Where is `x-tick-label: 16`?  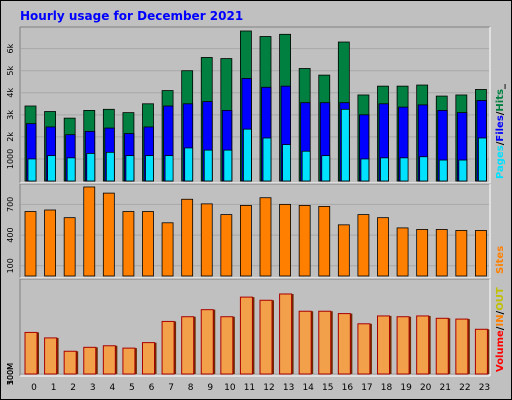 x-tick-label: 16 is located at coordinates (348, 388).